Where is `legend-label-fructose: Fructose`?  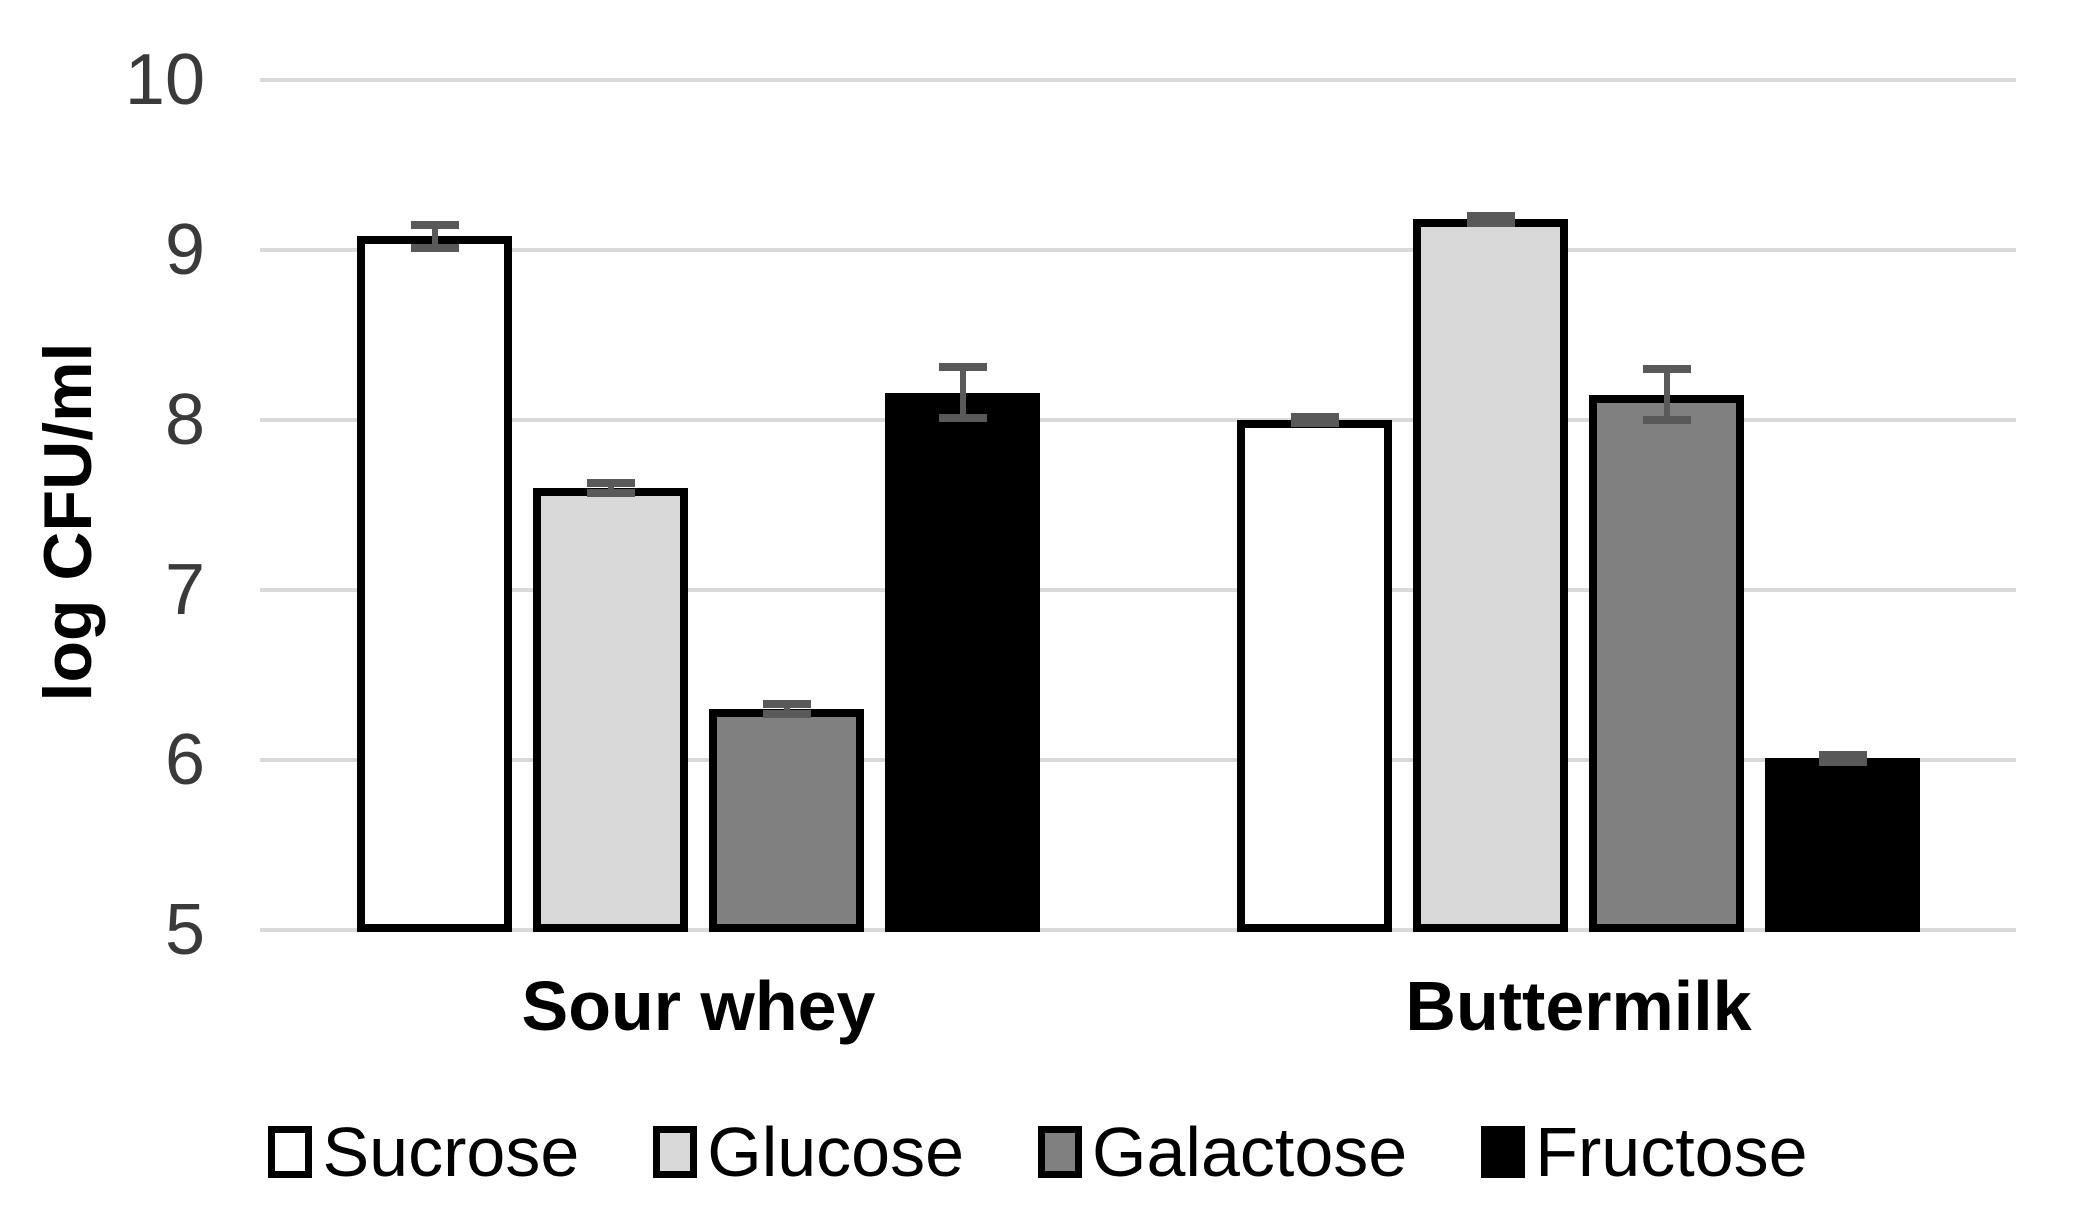
legend-label-fructose: Fructose is located at coordinates (1671, 1152).